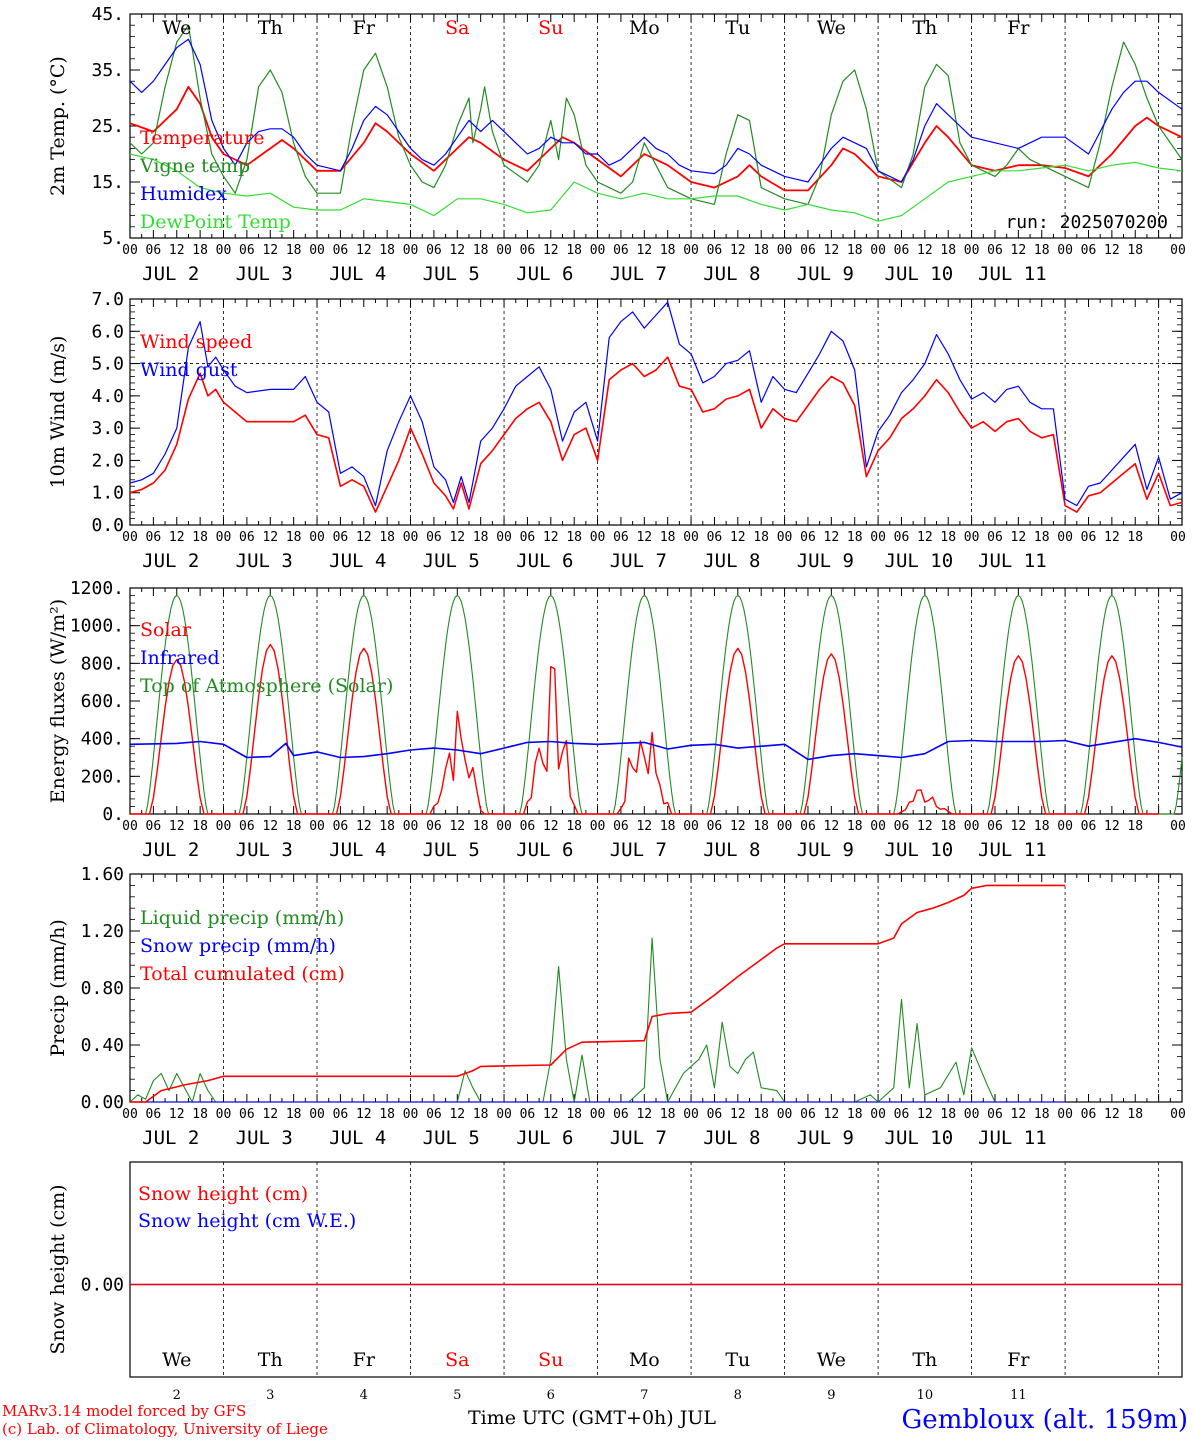 Image resolution: width=1194 pixels, height=1440 pixels. I want to click on bottom-day-number: 5, so click(457, 1395).